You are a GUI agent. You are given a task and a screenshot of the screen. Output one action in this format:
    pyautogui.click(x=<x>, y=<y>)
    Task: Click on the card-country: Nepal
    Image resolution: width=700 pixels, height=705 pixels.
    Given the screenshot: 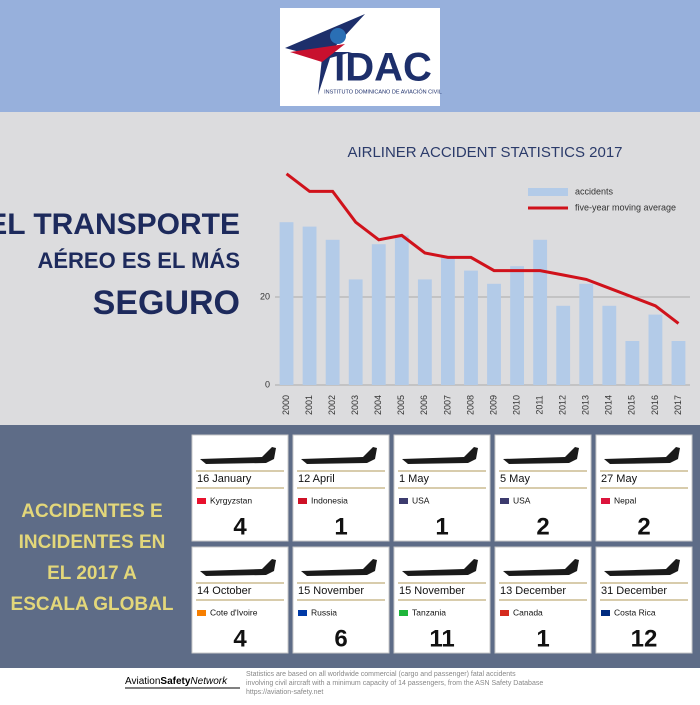 What is the action you would take?
    pyautogui.click(x=625, y=500)
    